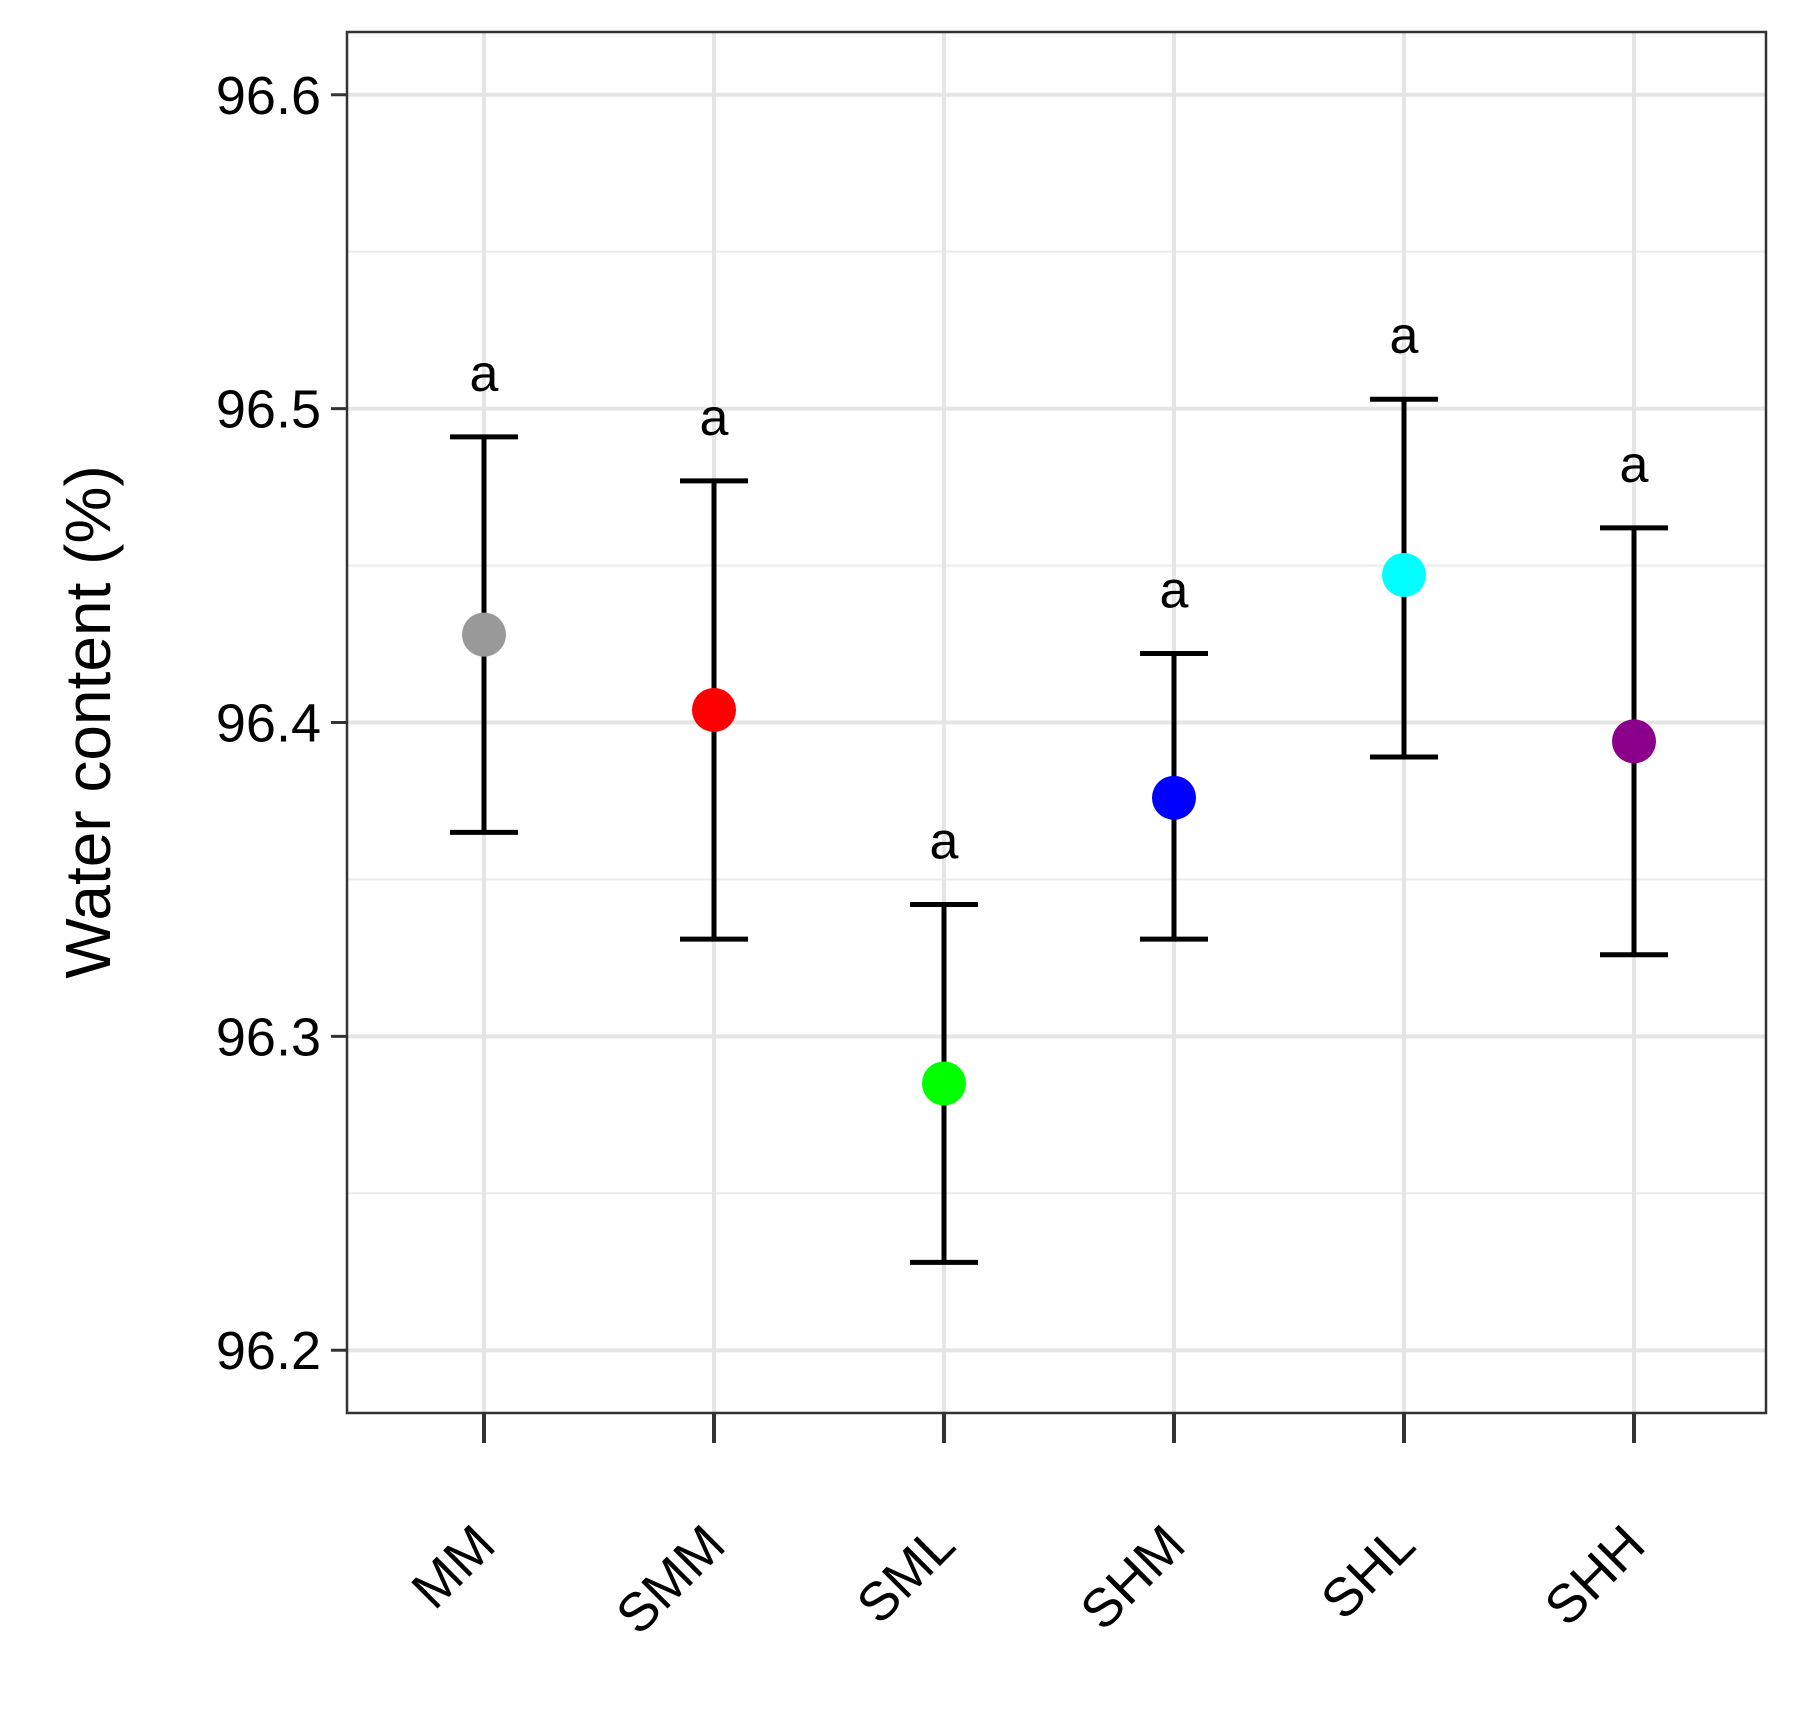 The image size is (1793, 1711). What do you see at coordinates (268, 96) in the screenshot?
I see `y-tick-label: 96.6` at bounding box center [268, 96].